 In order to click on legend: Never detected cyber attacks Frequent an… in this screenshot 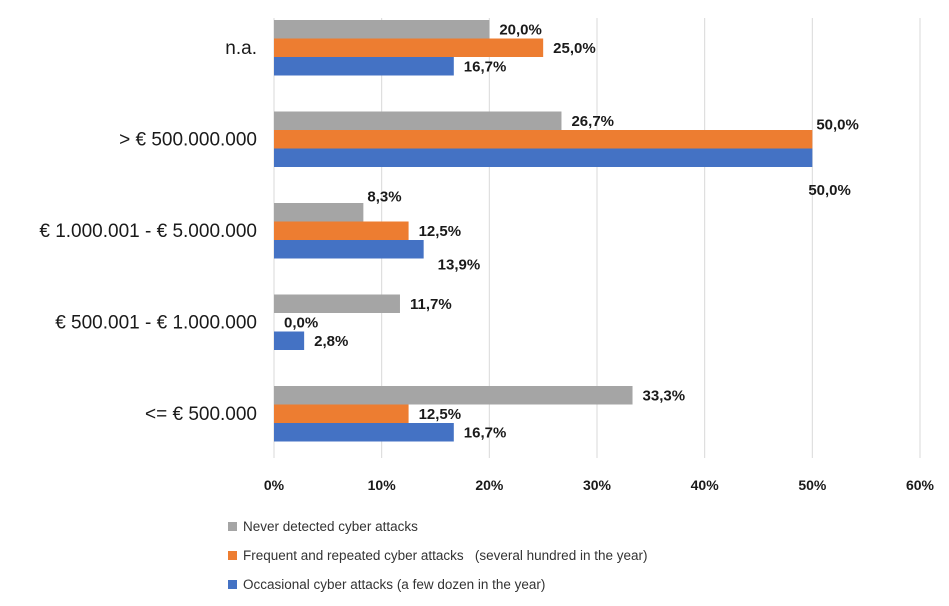, I will do `click(437, 555)`.